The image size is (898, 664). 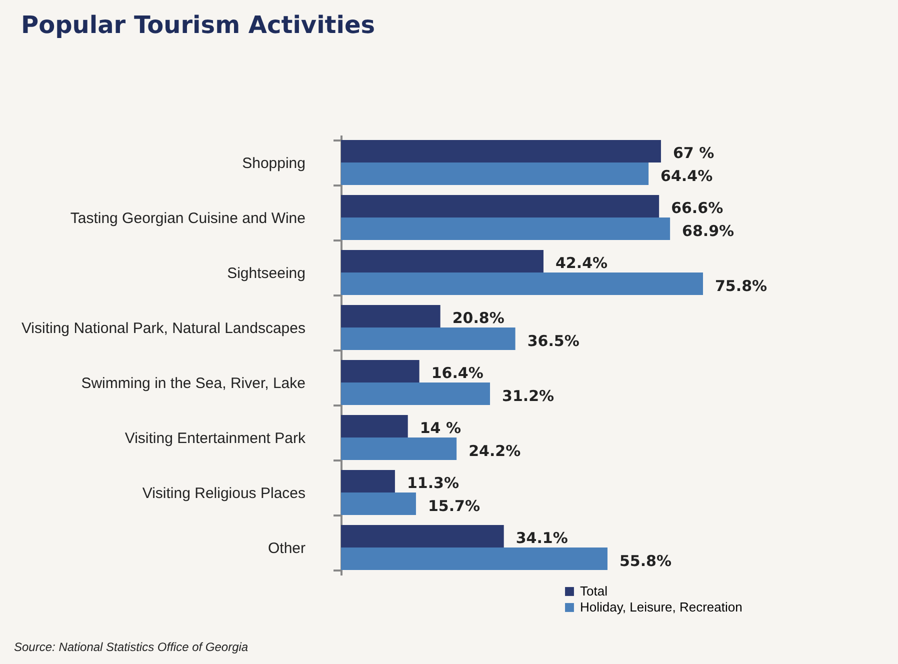 What do you see at coordinates (693, 153) in the screenshot?
I see `data-label: 67 %` at bounding box center [693, 153].